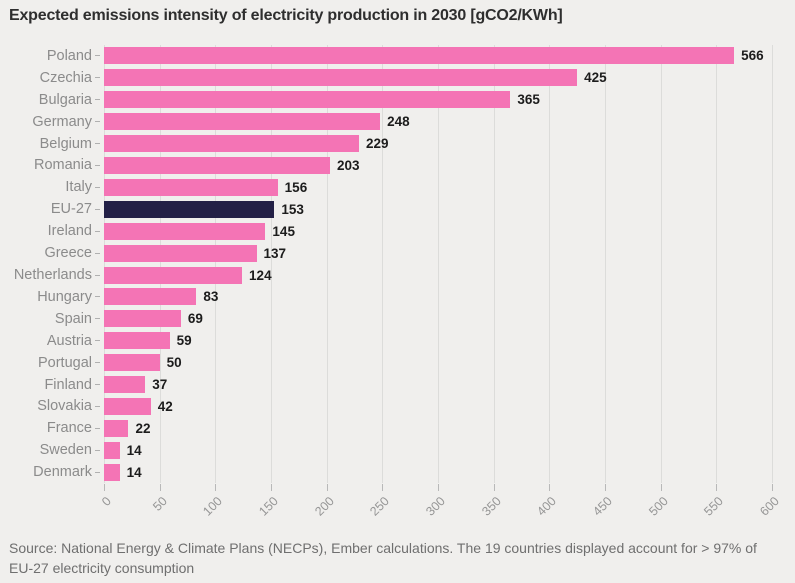 The width and height of the screenshot is (795, 583). Describe the element at coordinates (397, 428) in the screenshot. I see `bar-row: France 22` at that location.